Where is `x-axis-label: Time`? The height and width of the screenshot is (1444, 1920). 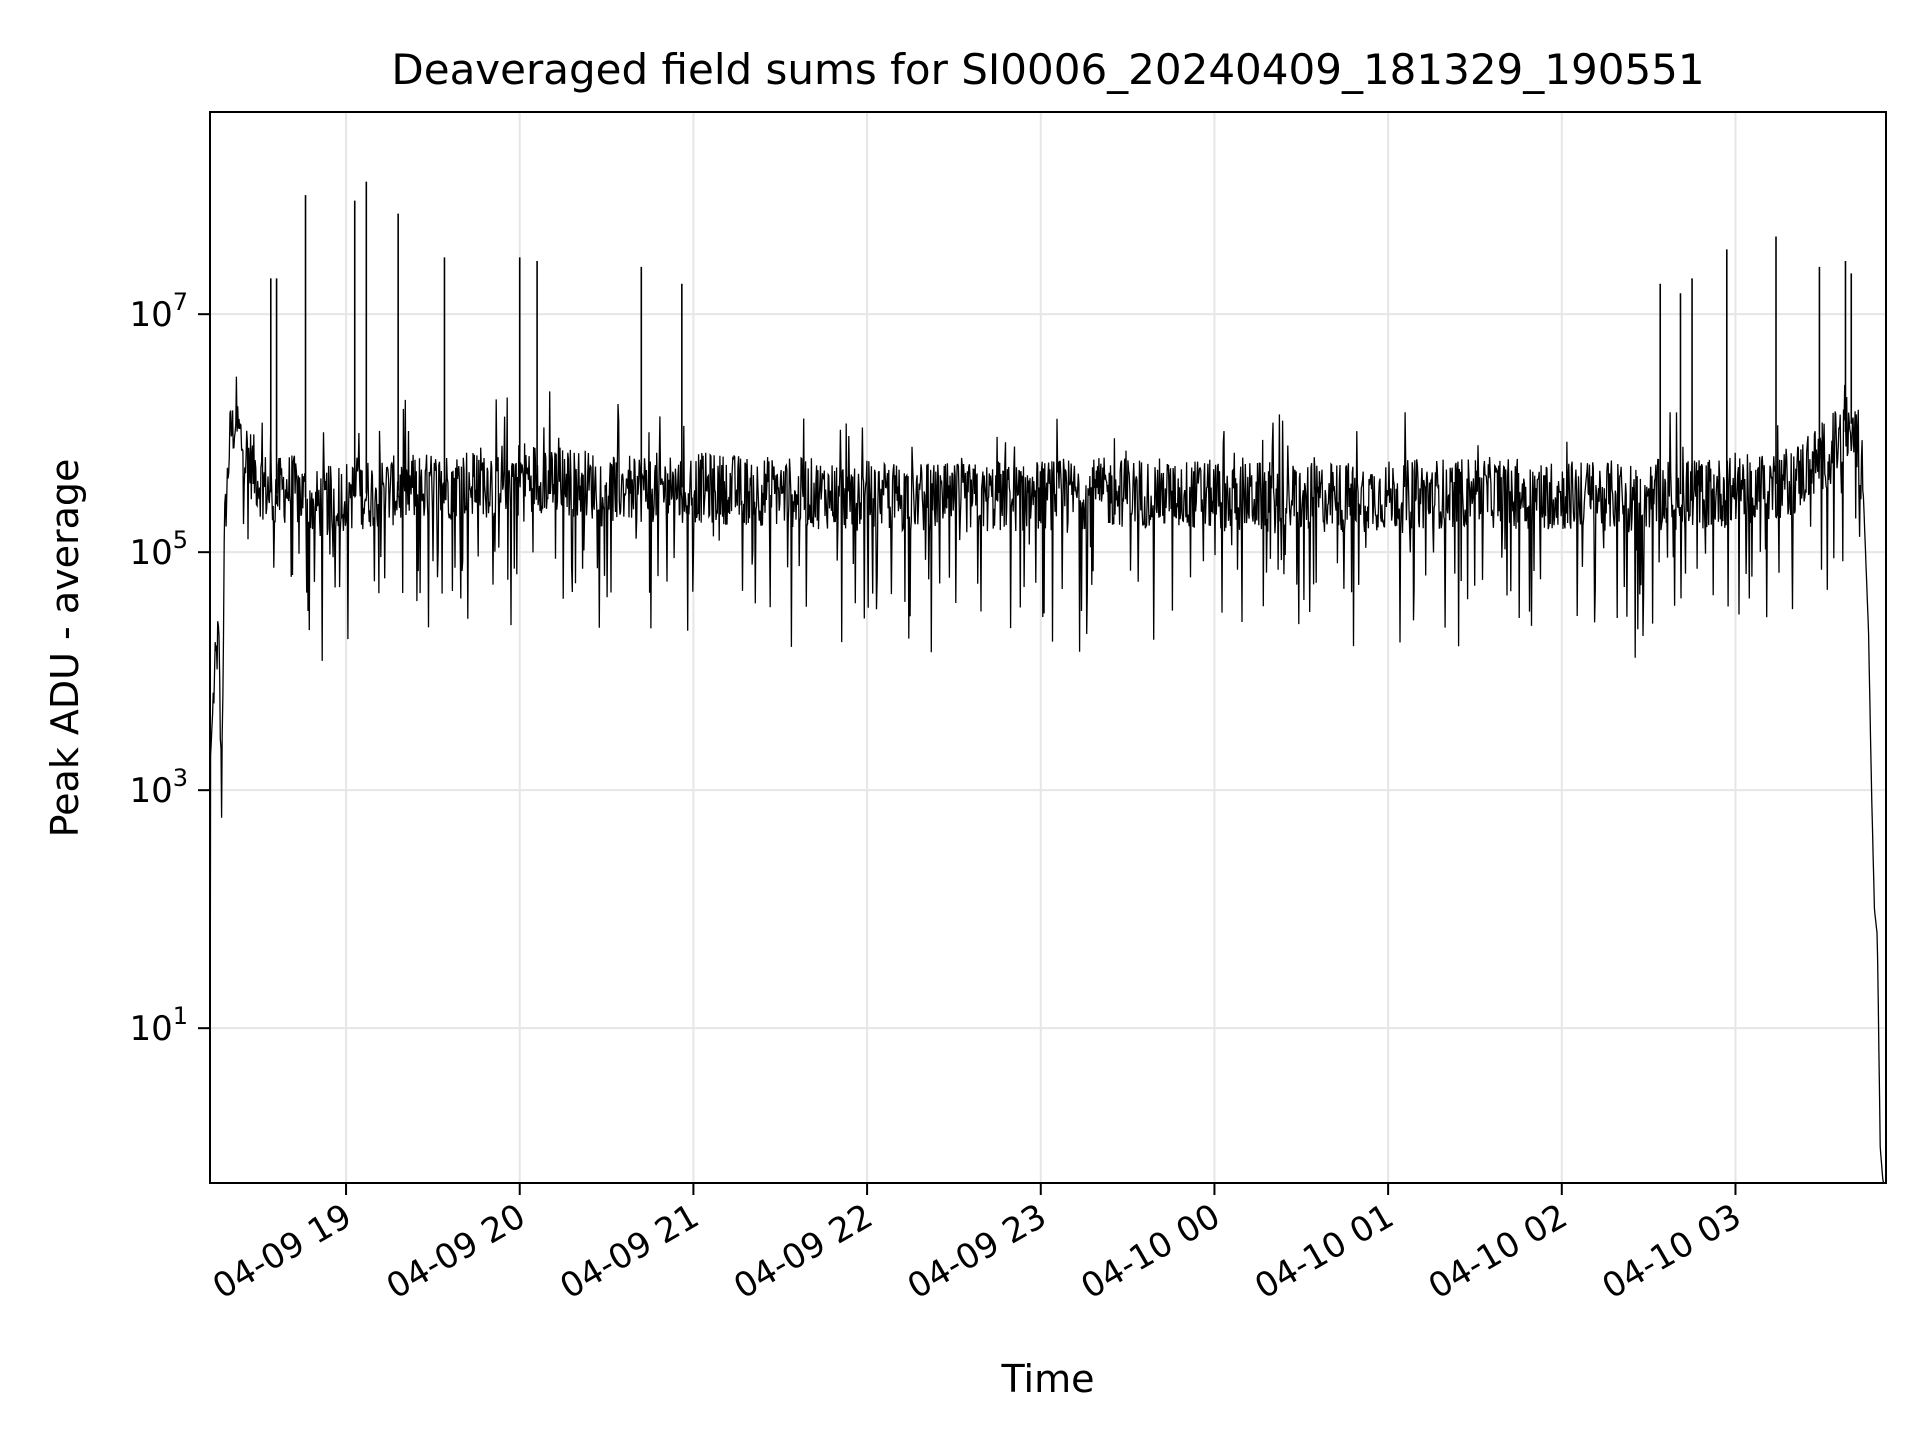 x-axis-label: Time is located at coordinates (1048, 1379).